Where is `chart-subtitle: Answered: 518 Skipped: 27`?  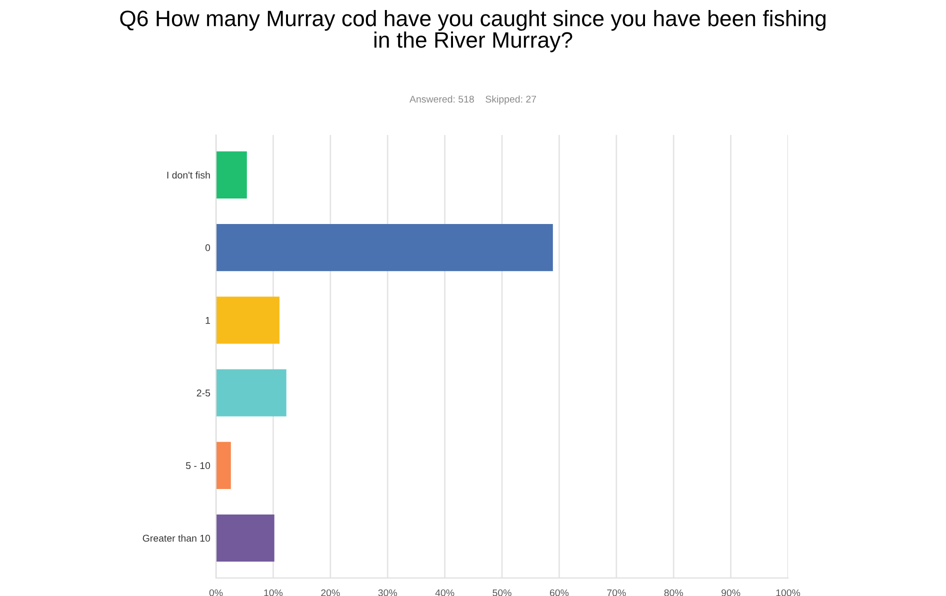
chart-subtitle: Answered: 518 Skipped: 27 is located at coordinates (473, 100).